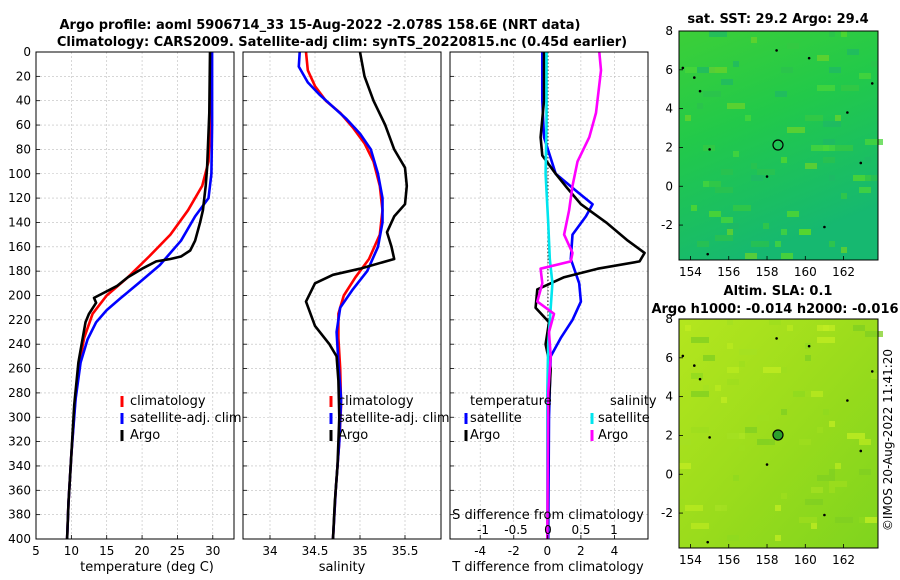 This screenshot has height=580, width=900. I want to click on difference-xtick-label: 2, so click(581, 551).